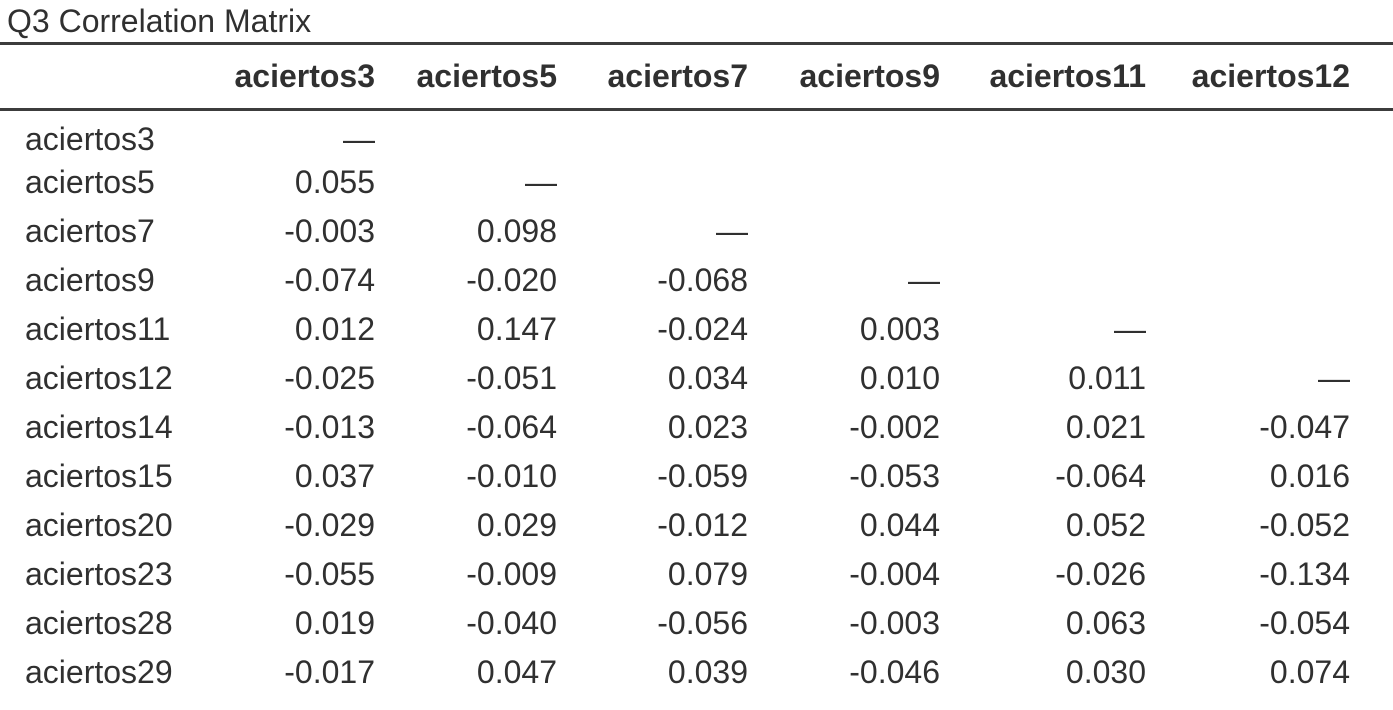  What do you see at coordinates (707, 574) in the screenshot?
I see `correlation-value-cell: 0.079` at bounding box center [707, 574].